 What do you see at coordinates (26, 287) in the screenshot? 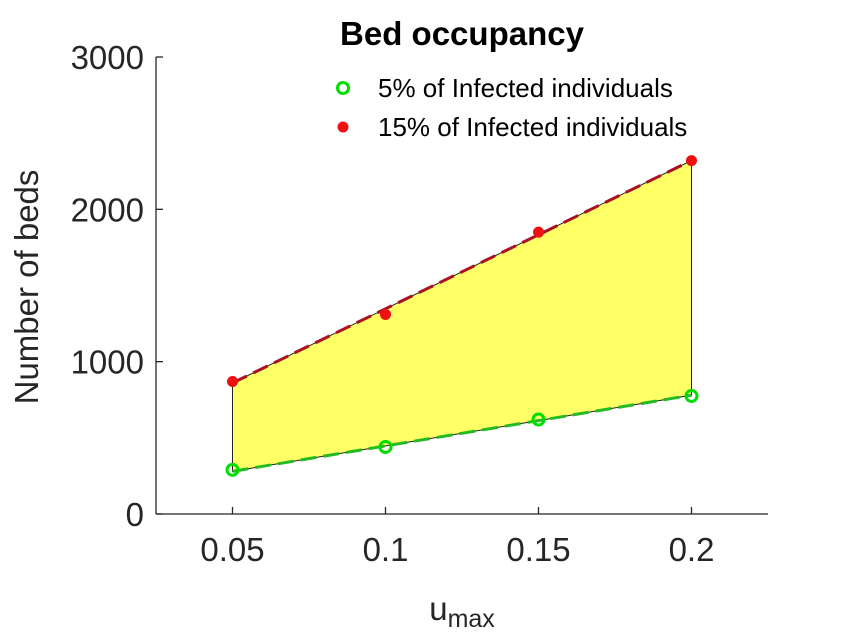
I see `y-axis-label: Number of beds` at bounding box center [26, 287].